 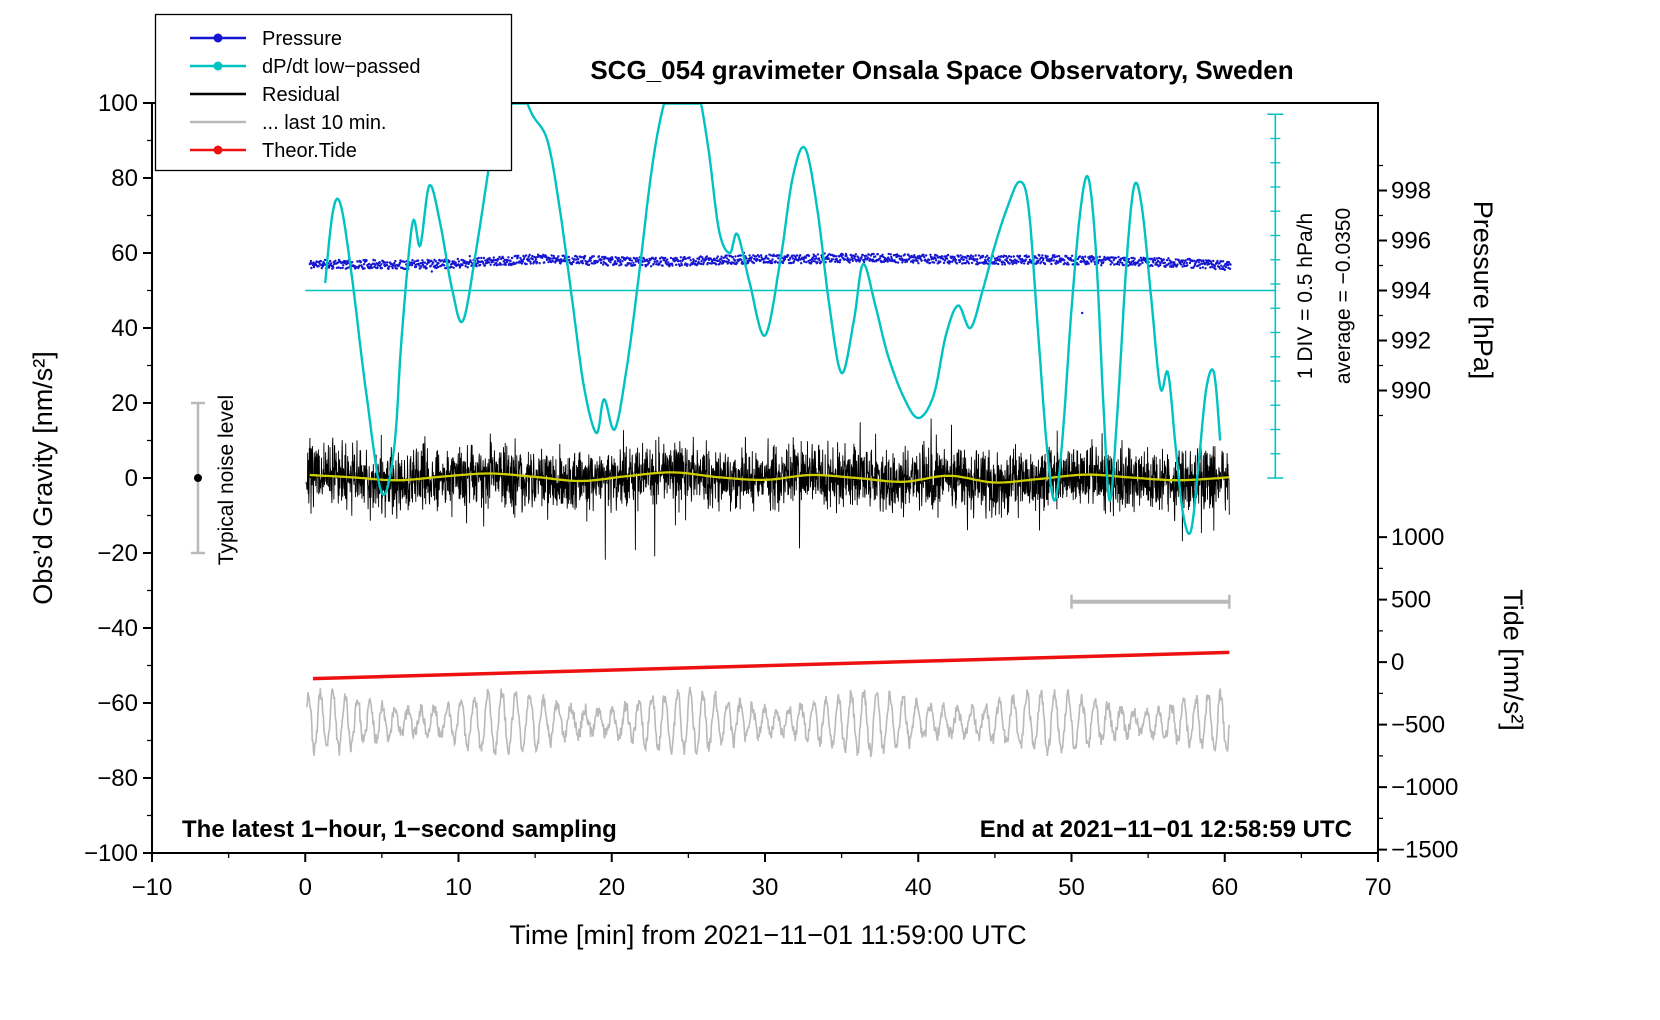 I want to click on tick-label: 996, so click(x=1411, y=240).